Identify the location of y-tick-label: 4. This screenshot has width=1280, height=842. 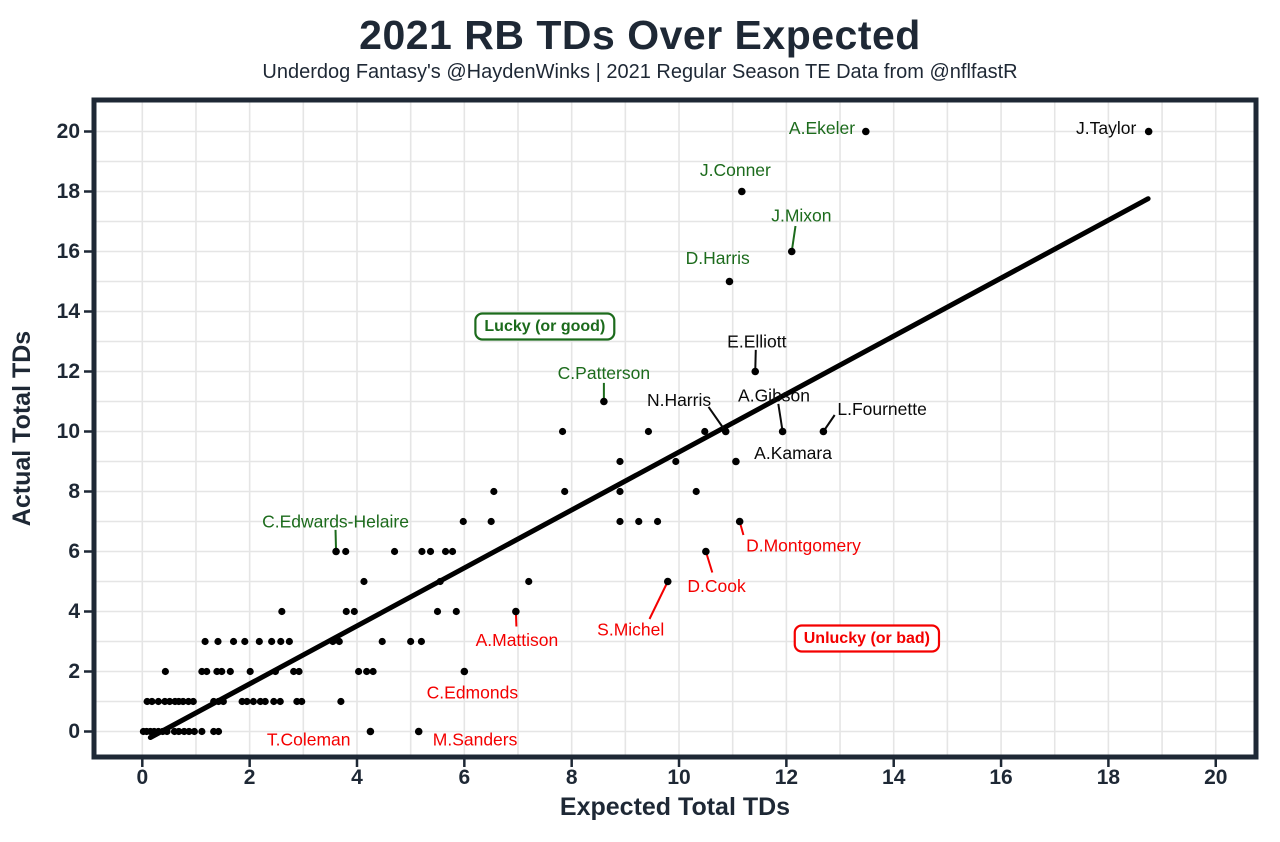
(74, 611).